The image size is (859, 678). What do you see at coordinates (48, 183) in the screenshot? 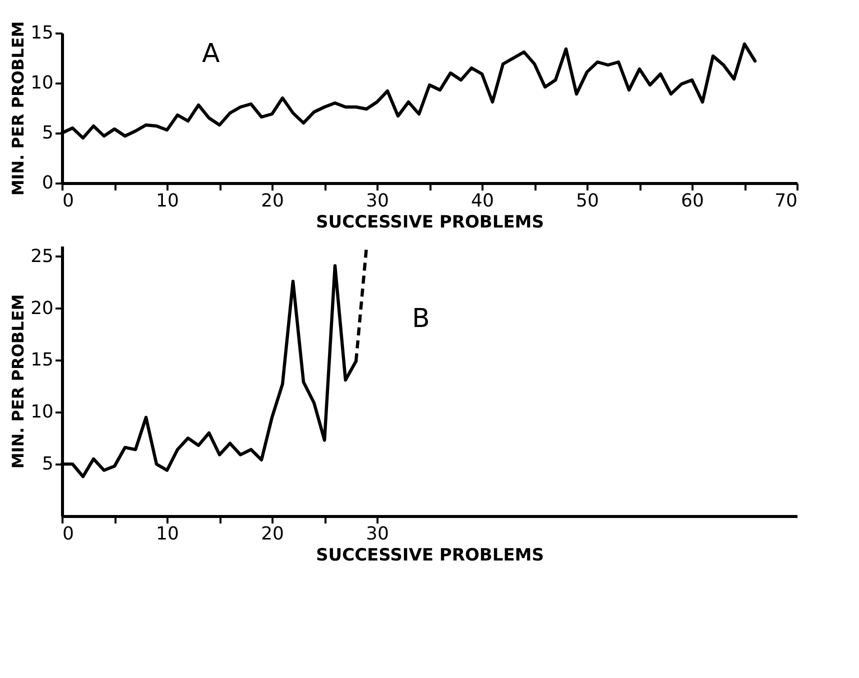
I see `y-tick-label: 0` at bounding box center [48, 183].